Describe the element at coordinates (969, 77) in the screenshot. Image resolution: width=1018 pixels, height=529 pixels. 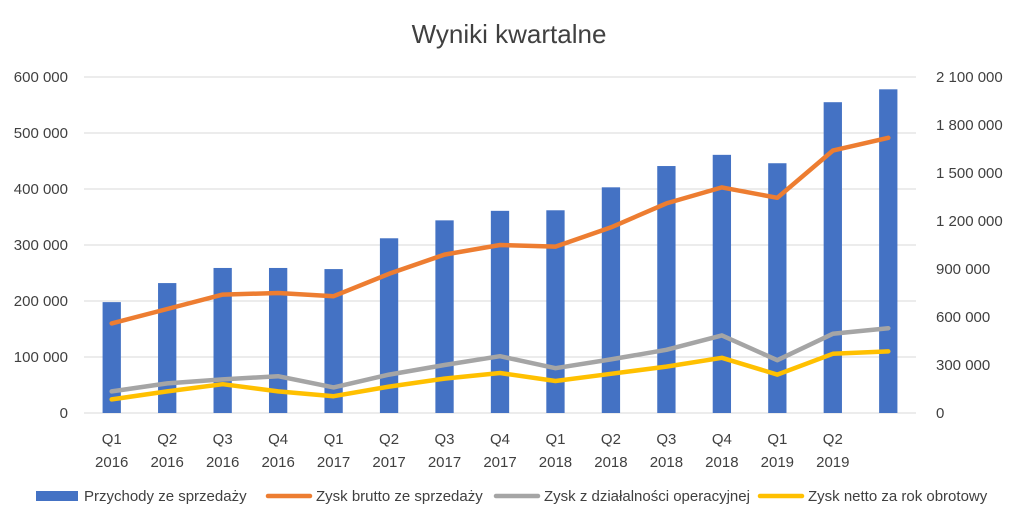
I see `right-tick-label: 2 100 000` at that location.